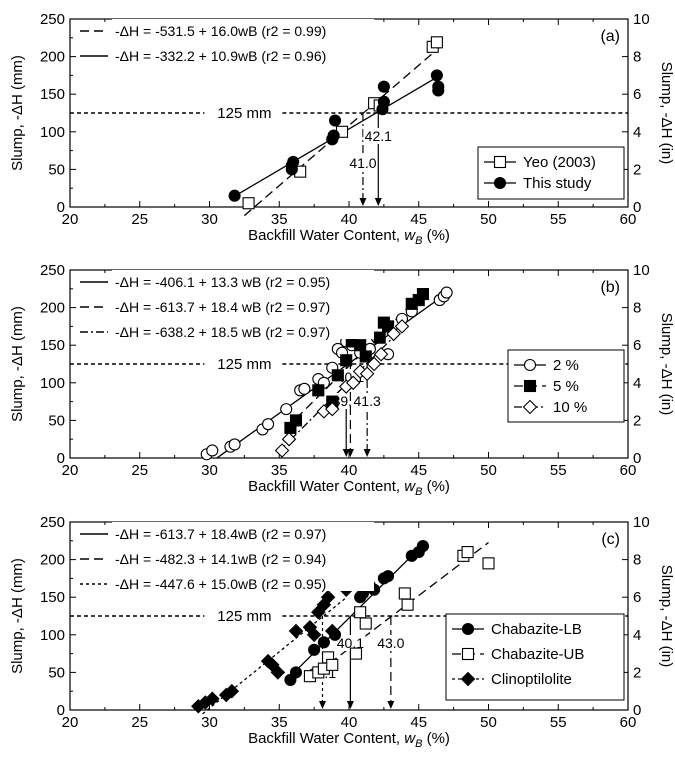  Describe the element at coordinates (279, 219) in the screenshot. I see `x-tick-label: 35` at that location.